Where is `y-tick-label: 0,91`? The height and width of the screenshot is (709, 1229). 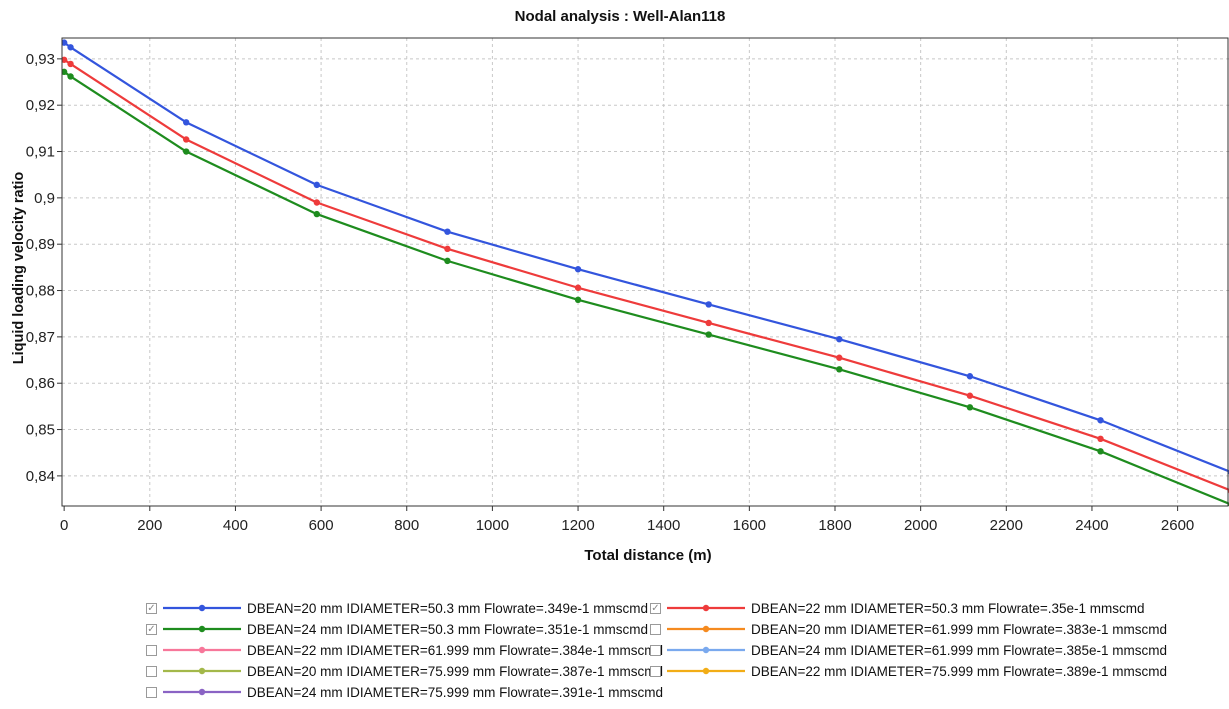 y-tick-label: 0,91 is located at coordinates (40, 152).